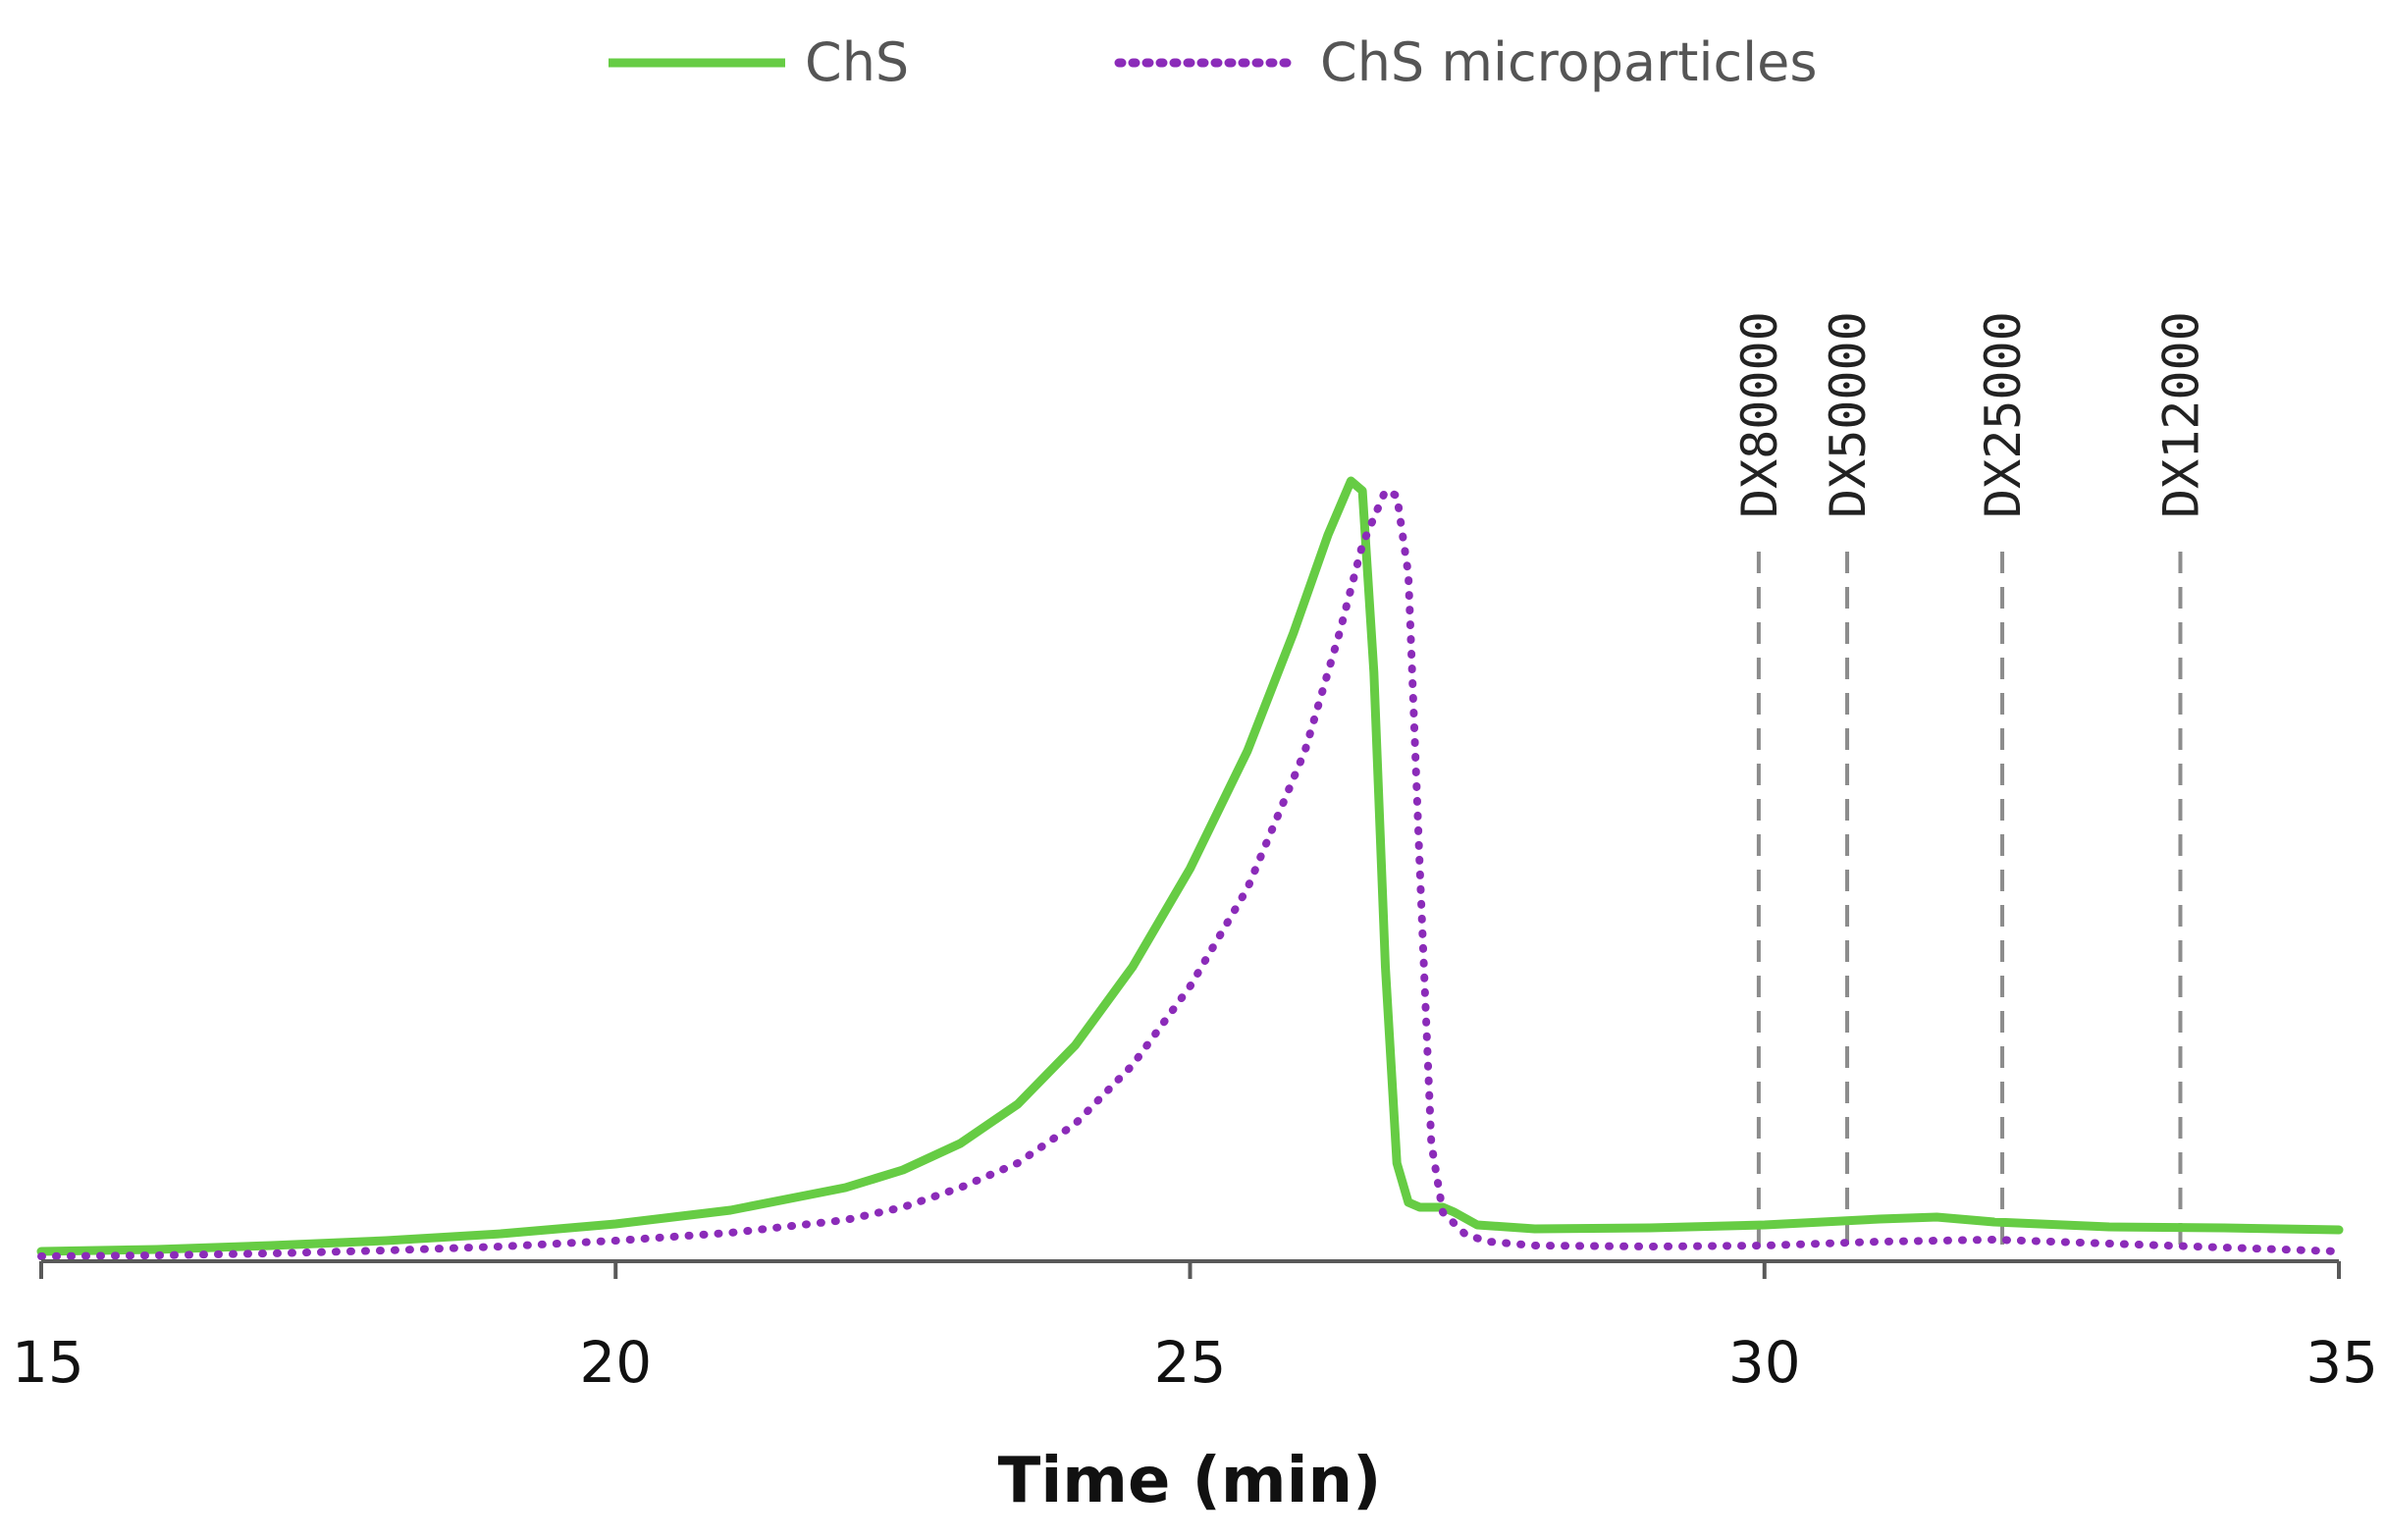  I want to click on x-tick-label-25: 25, so click(1190, 1362).